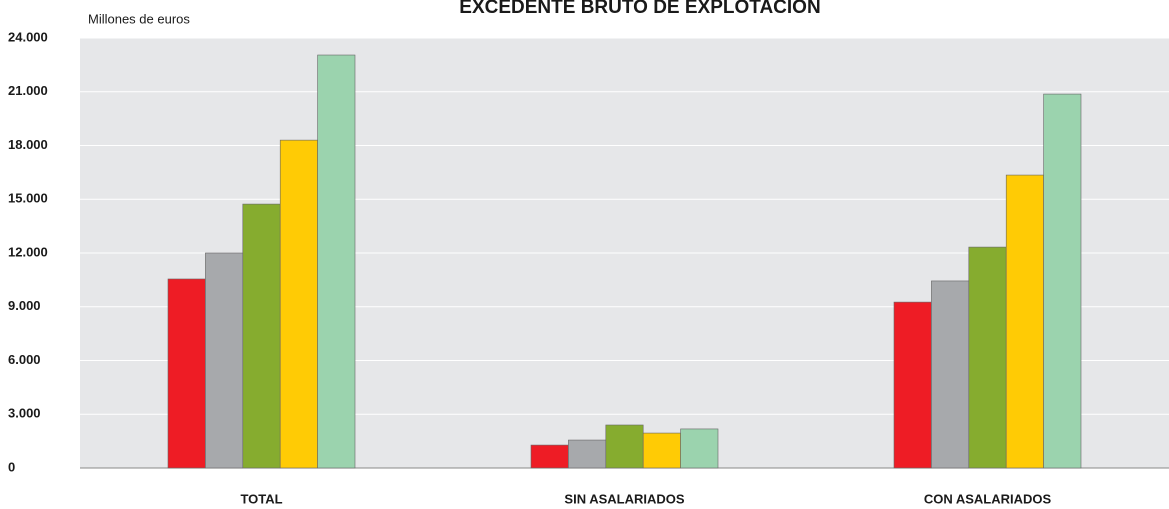  What do you see at coordinates (28, 90) in the screenshot?
I see `y-tick-label: 21.000` at bounding box center [28, 90].